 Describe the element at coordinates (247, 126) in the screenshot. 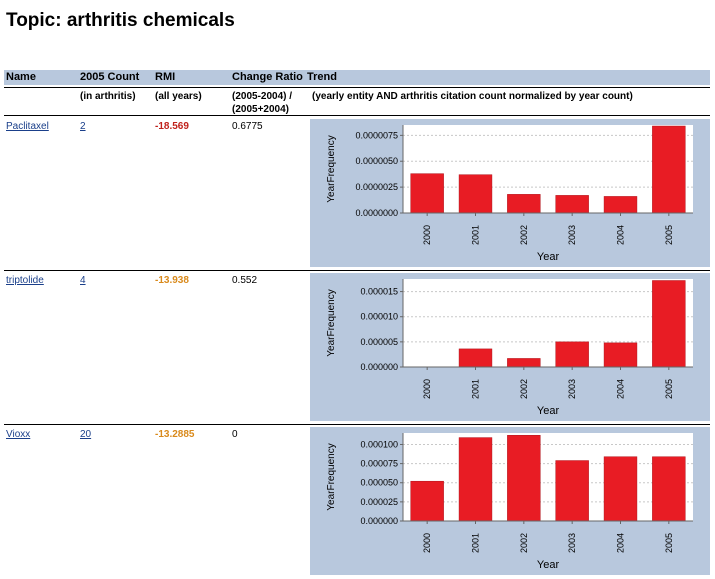

I see `change-ratio-value: 0.6775` at that location.